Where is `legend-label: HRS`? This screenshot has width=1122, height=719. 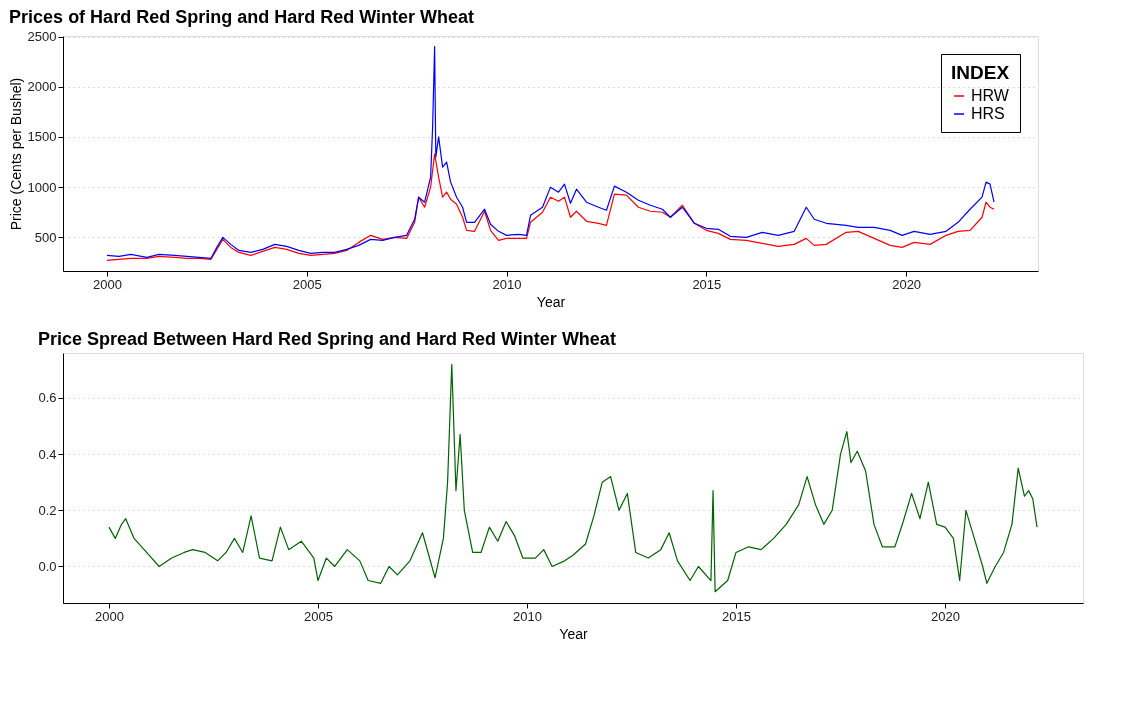
legend-label: HRS is located at coordinates (988, 113).